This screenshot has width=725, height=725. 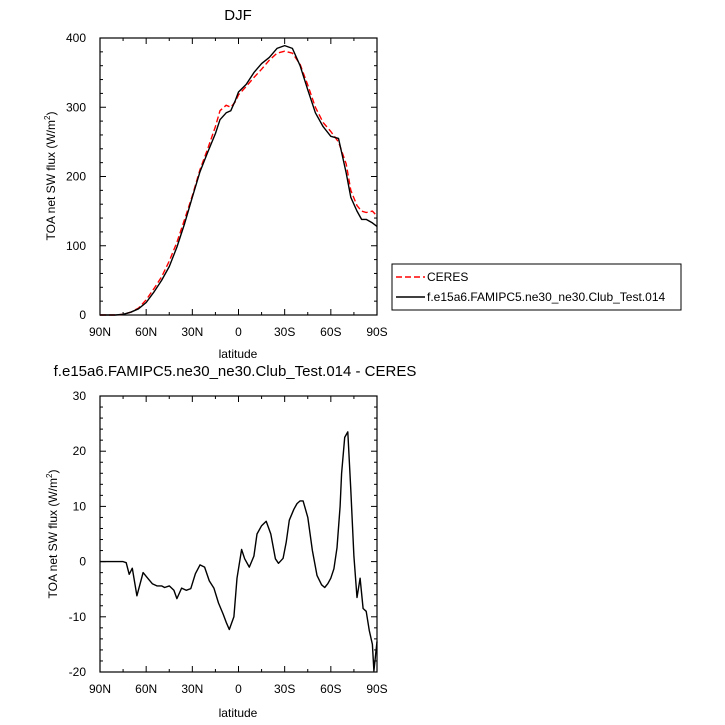 What do you see at coordinates (80, 396) in the screenshot?
I see `y-tick-label: 30` at bounding box center [80, 396].